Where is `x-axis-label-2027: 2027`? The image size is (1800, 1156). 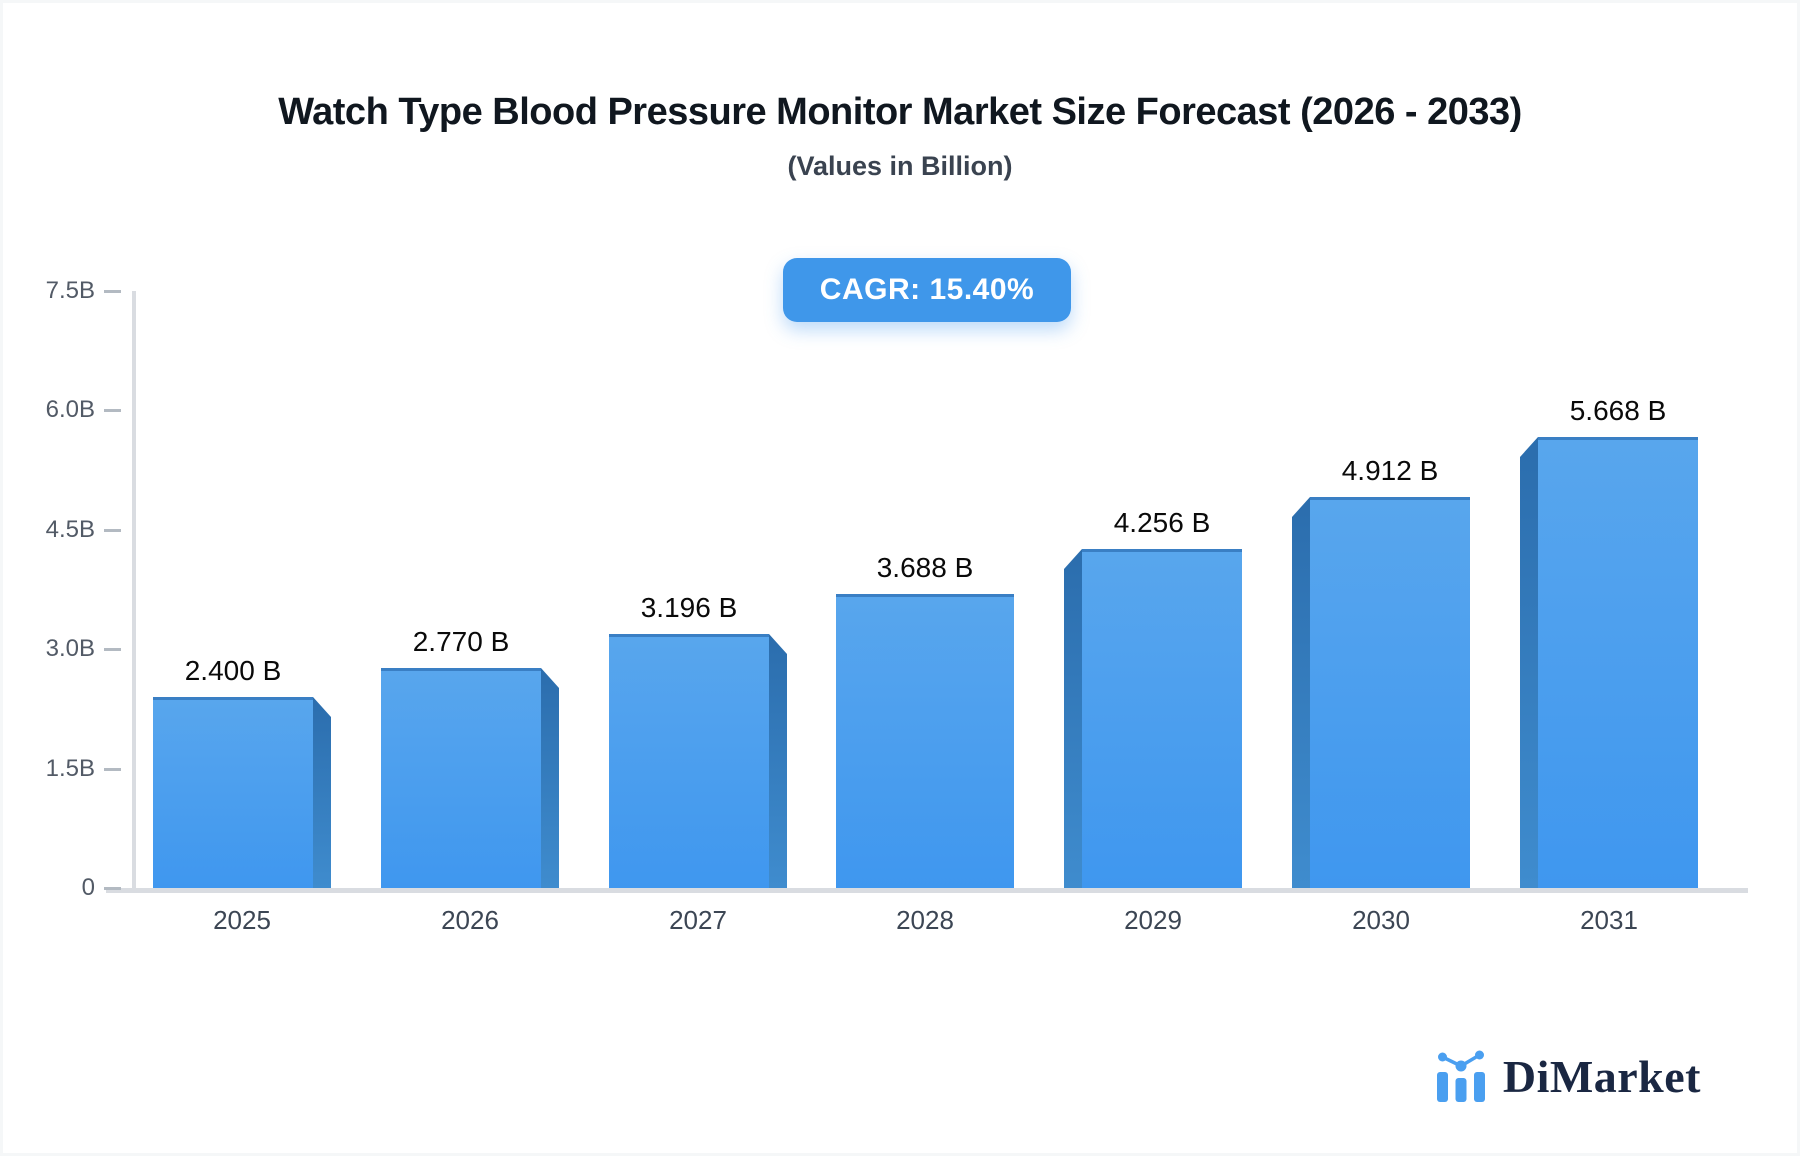
x-axis-label-2027: 2027 is located at coordinates (698, 920).